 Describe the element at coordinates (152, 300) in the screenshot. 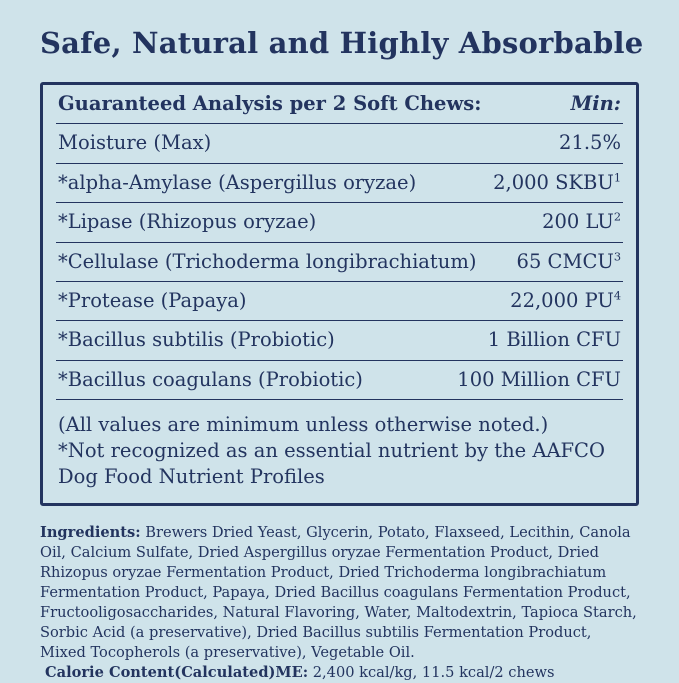

I see `analysis-row-label: *Protease (Papaya)` at that location.